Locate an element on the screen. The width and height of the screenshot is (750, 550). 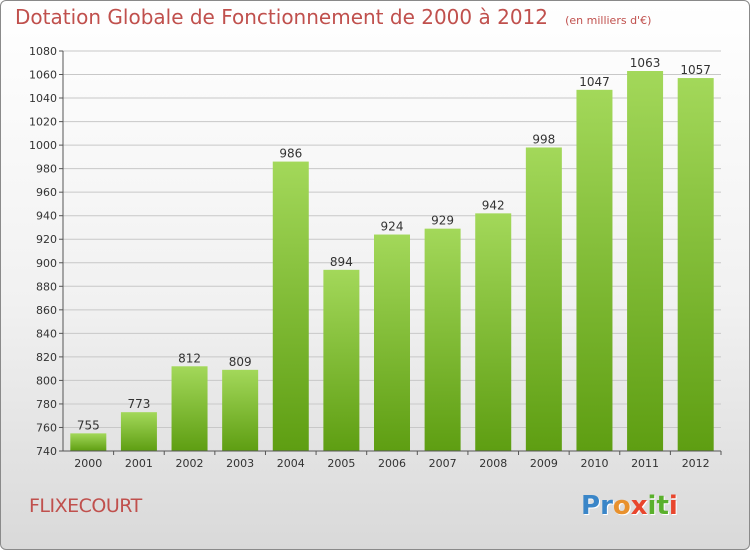
logo-letter: P is located at coordinates (591, 506).